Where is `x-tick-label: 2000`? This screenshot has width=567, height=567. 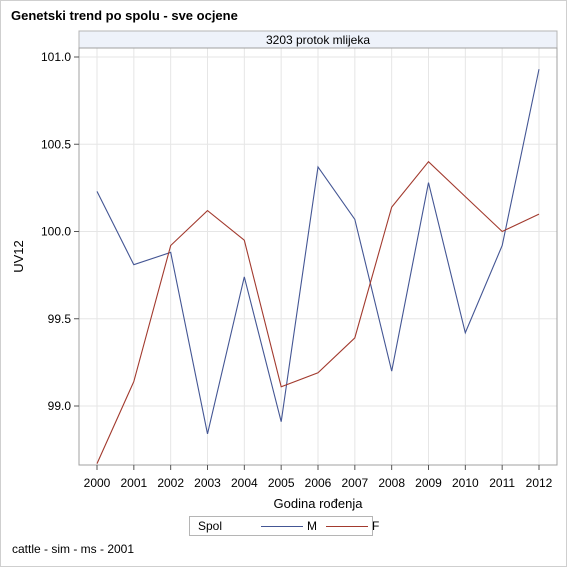
x-tick-label: 2000 is located at coordinates (97, 483).